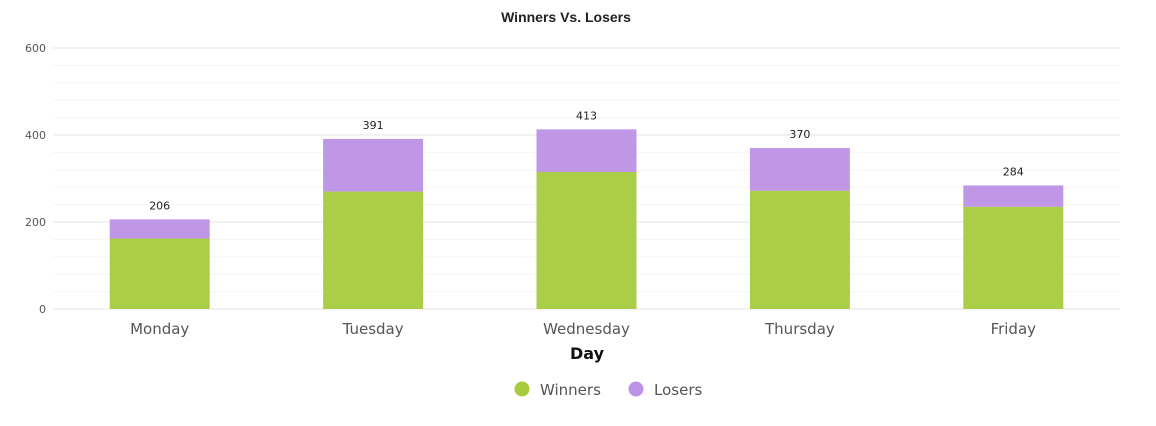 Image resolution: width=1156 pixels, height=426 pixels. Describe the element at coordinates (587, 353) in the screenshot. I see `x-axis-label: Day` at that location.